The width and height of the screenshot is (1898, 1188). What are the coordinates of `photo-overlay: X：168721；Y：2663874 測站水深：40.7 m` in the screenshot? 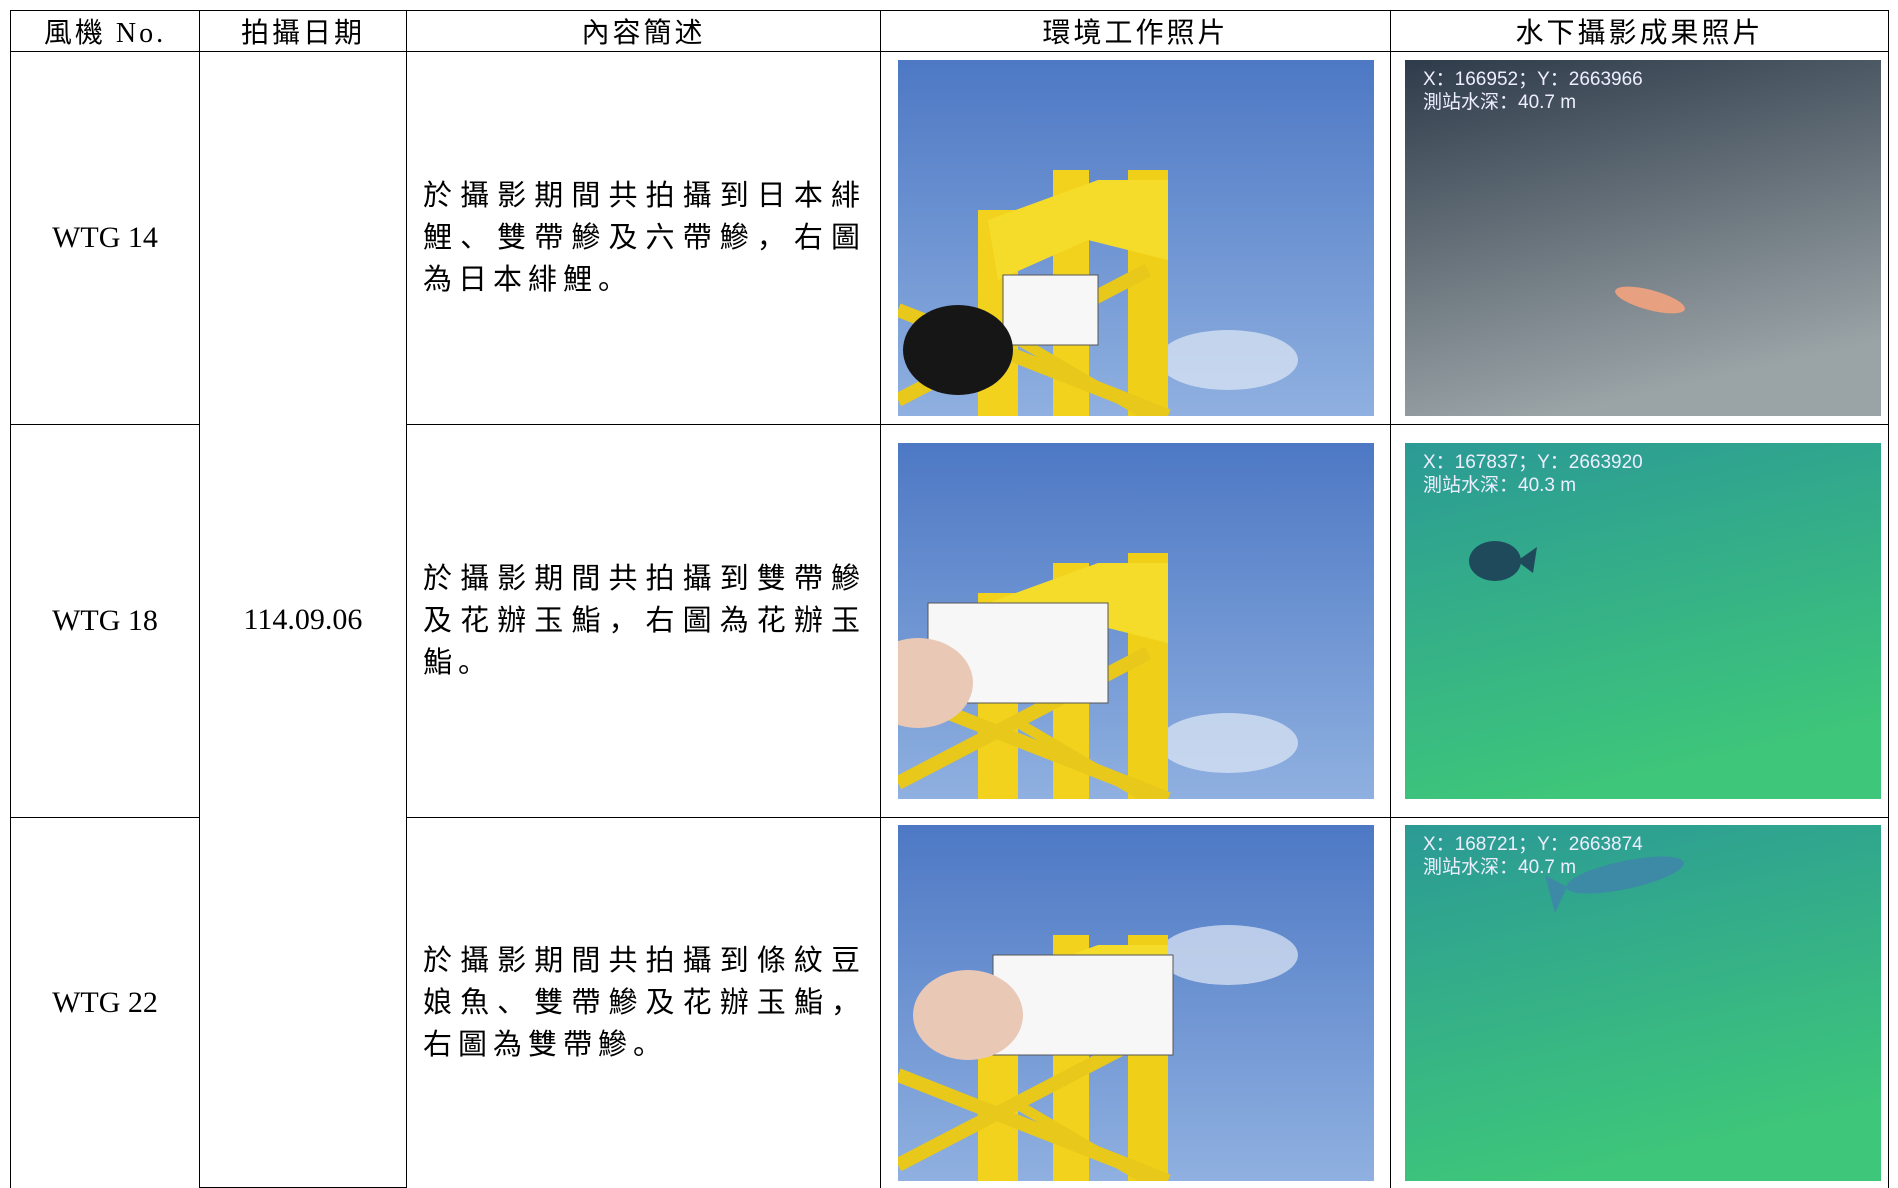 It's located at (1533, 856).